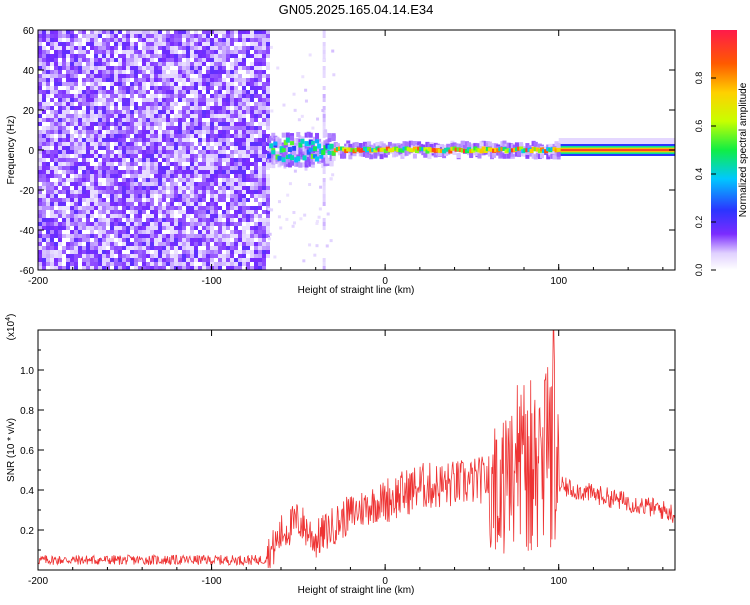  What do you see at coordinates (29, 71) in the screenshot?
I see `y-tick-label: 40` at bounding box center [29, 71].